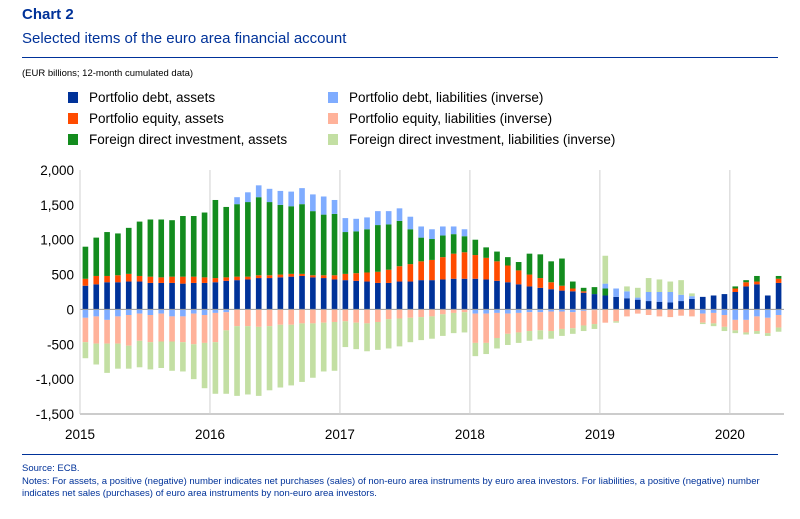 This screenshot has width=800, height=519. Describe the element at coordinates (340, 434) in the screenshot. I see `x-tick-label: 2017` at that location.